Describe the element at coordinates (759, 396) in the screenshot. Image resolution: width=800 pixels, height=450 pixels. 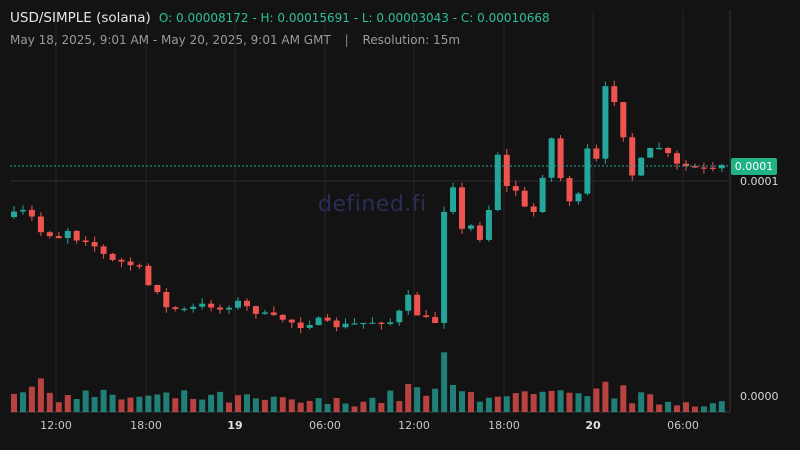
I see `price-axis-label: 0.0000` at that location.